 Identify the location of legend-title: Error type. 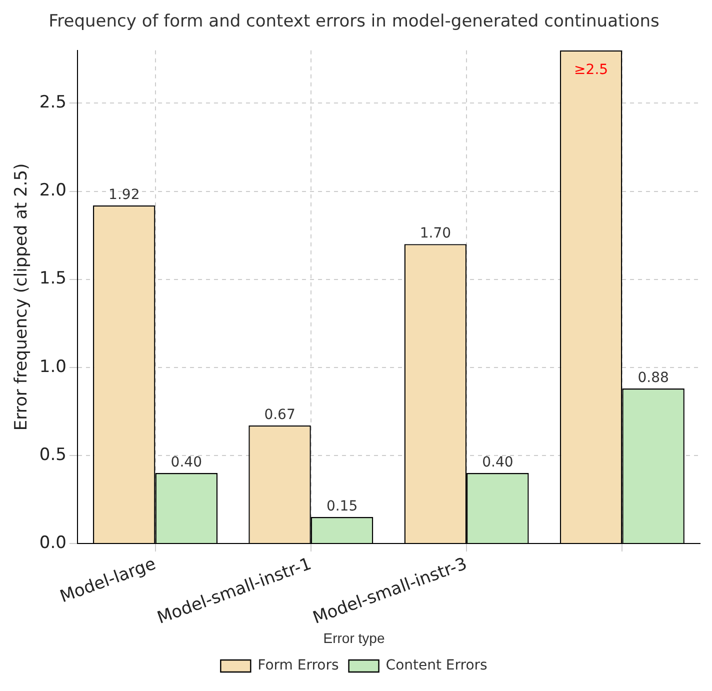
(354, 638).